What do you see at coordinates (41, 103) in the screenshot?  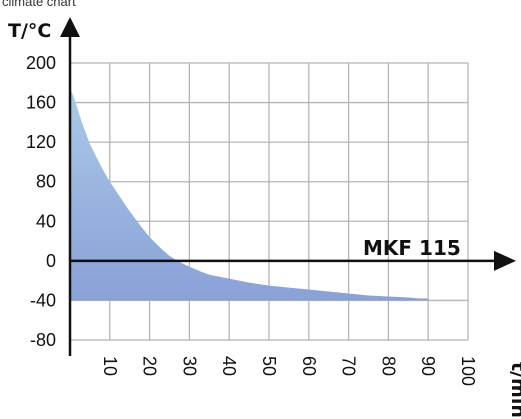 I see `y-tick-label: 160` at bounding box center [41, 103].